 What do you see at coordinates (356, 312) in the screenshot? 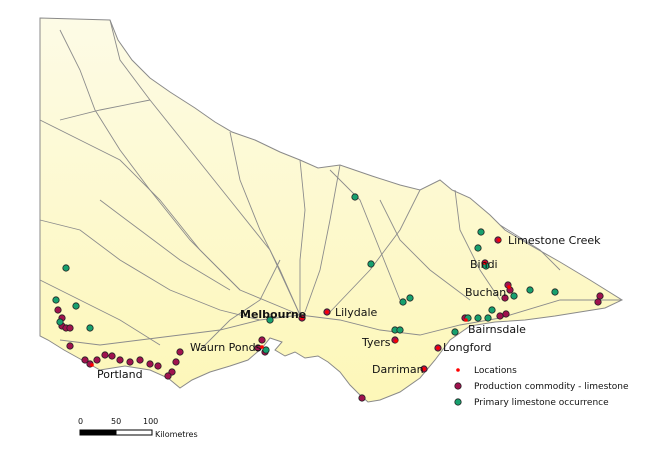
I see `place-label: Lilydale` at bounding box center [356, 312].